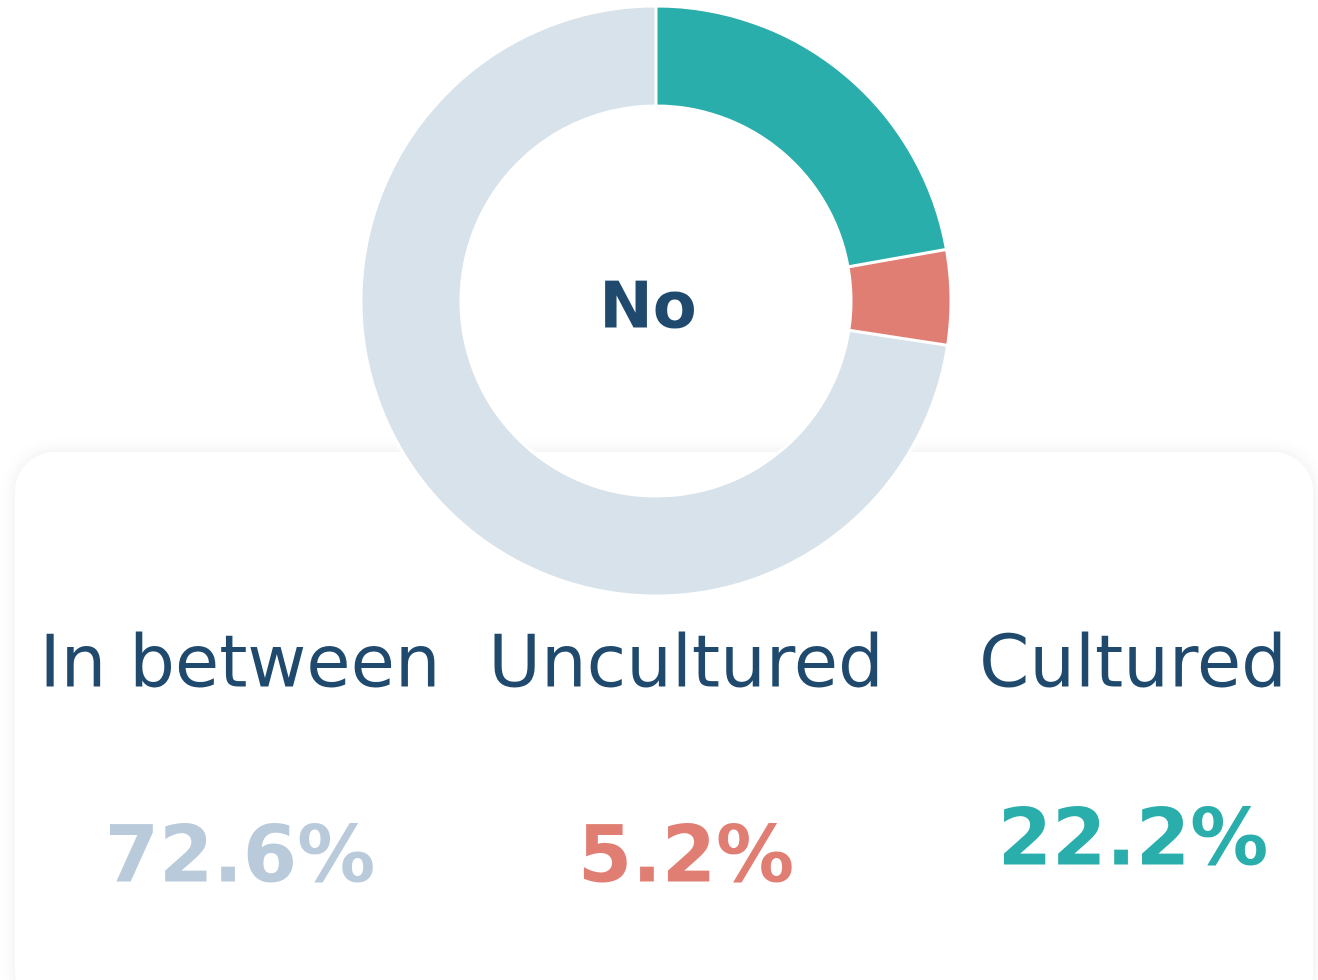  I want to click on value-label: 5.2%, so click(686, 855).